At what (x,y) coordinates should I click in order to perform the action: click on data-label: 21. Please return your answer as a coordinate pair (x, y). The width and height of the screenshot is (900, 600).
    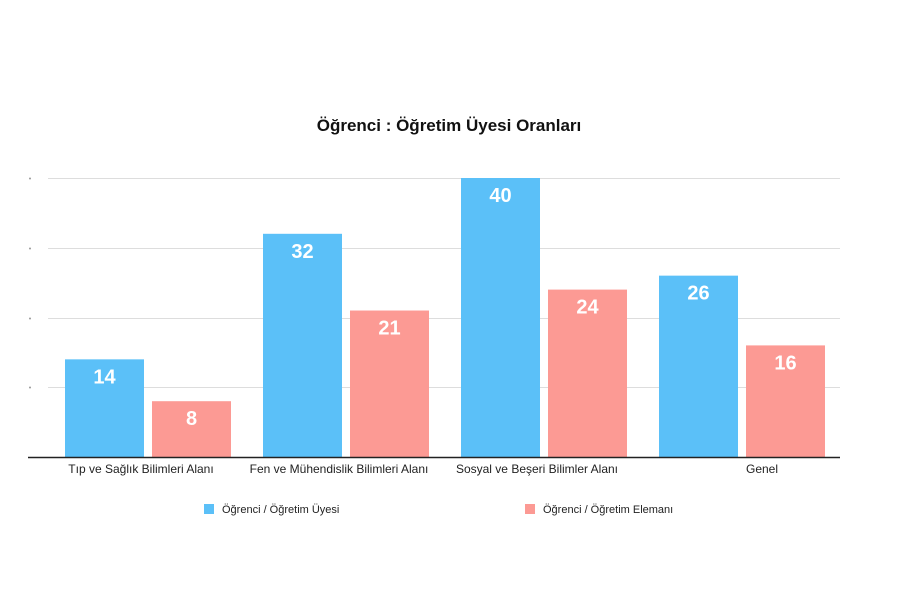
    Looking at the image, I should click on (389, 329).